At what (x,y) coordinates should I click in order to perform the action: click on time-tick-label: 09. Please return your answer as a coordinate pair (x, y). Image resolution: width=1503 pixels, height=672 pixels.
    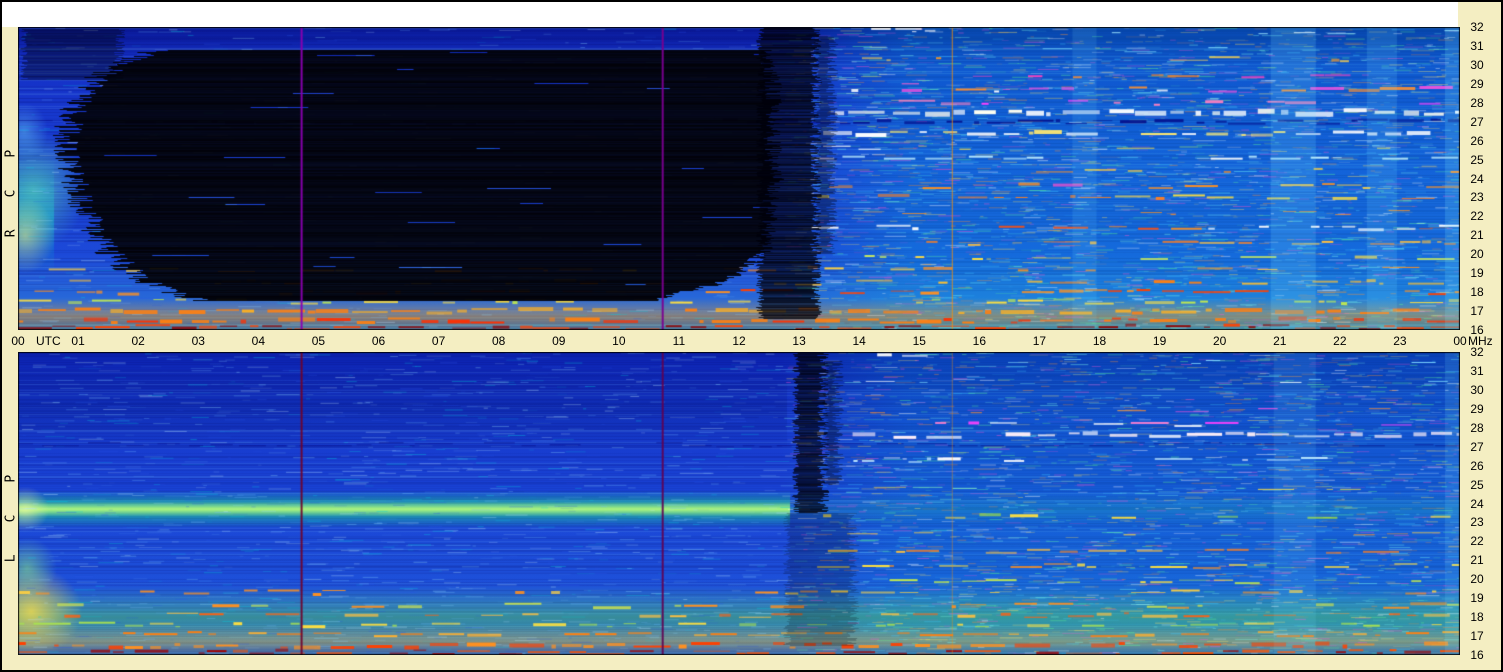
    Looking at the image, I should click on (559, 341).